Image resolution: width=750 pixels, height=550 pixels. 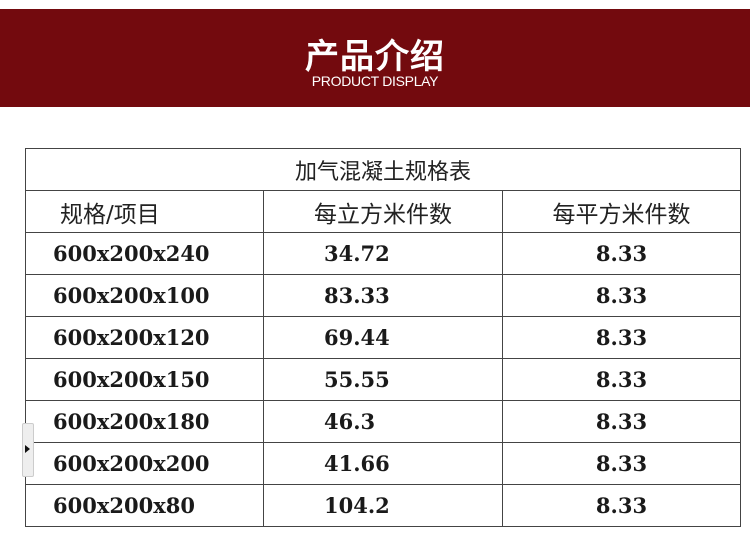 I want to click on table-row: 600x200x200 41.66 8.33, so click(x=383, y=463).